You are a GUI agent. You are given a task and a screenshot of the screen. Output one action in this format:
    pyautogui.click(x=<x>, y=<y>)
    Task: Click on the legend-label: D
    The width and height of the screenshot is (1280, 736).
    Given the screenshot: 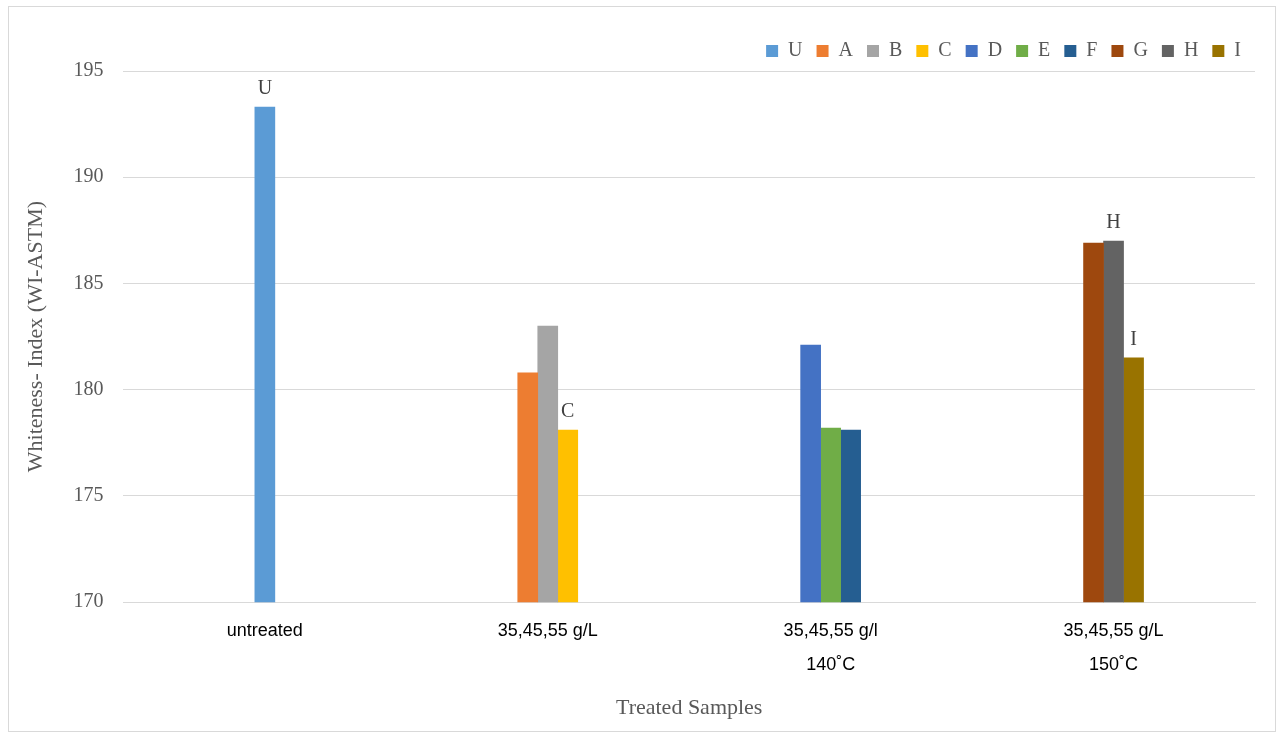 What is the action you would take?
    pyautogui.click(x=995, y=49)
    